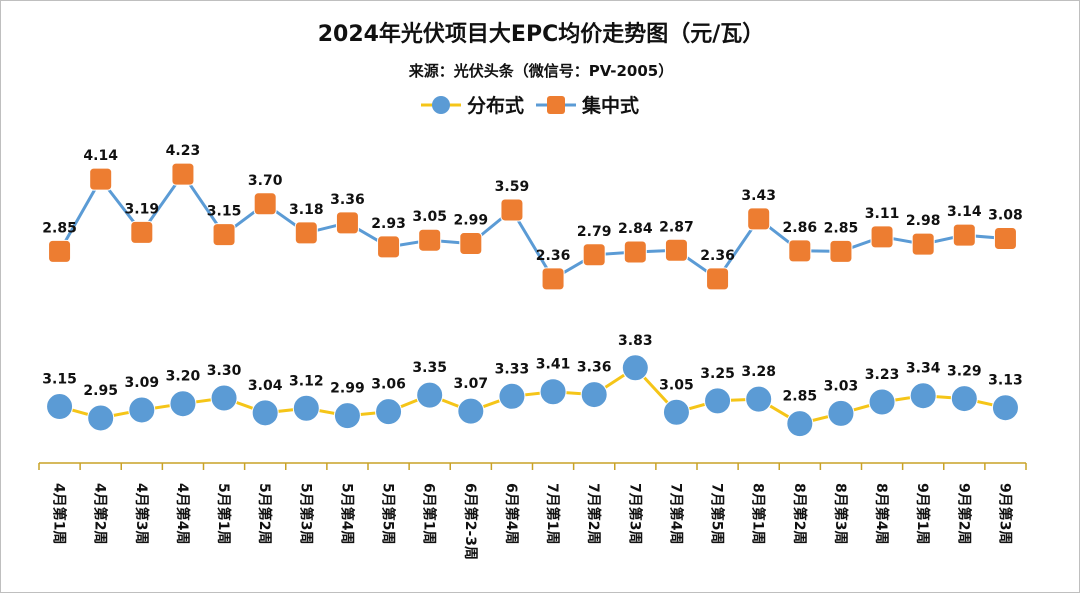 This screenshot has width=1080, height=593. I want to click on x-tick-label: 6月第2-3周, so click(470, 521).